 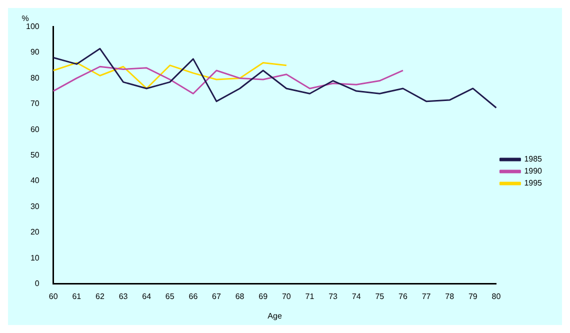 What do you see at coordinates (35, 206) in the screenshot?
I see `y-tick-label: 30` at bounding box center [35, 206].